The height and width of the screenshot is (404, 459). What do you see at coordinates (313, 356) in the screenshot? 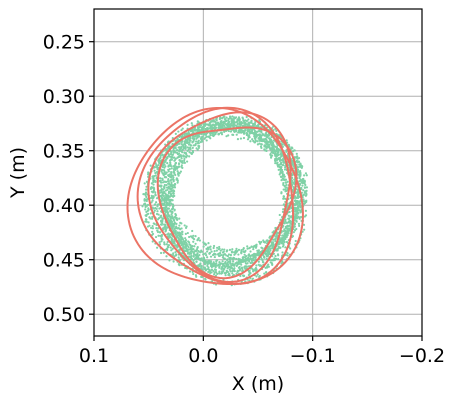
I see `x-tick-label: −0.1` at bounding box center [313, 356].